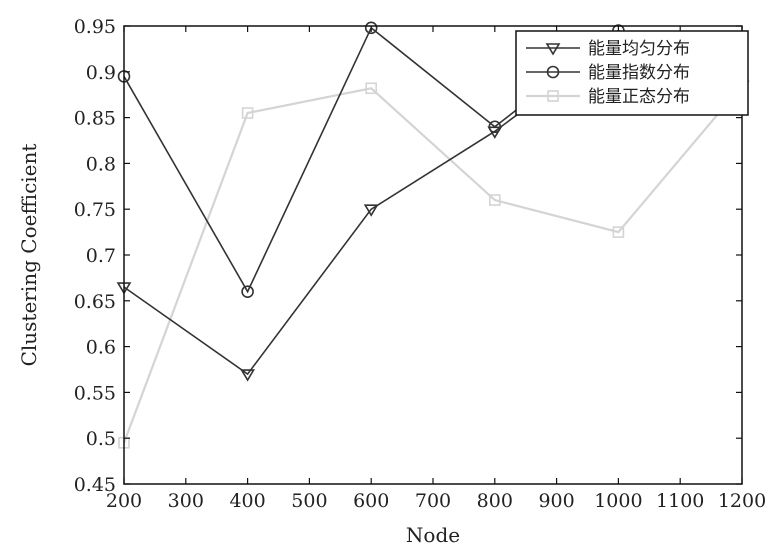 The height and width of the screenshot is (554, 772). Describe the element at coordinates (639, 49) in the screenshot. I see `legend-label: 能量均匀分布` at that location.